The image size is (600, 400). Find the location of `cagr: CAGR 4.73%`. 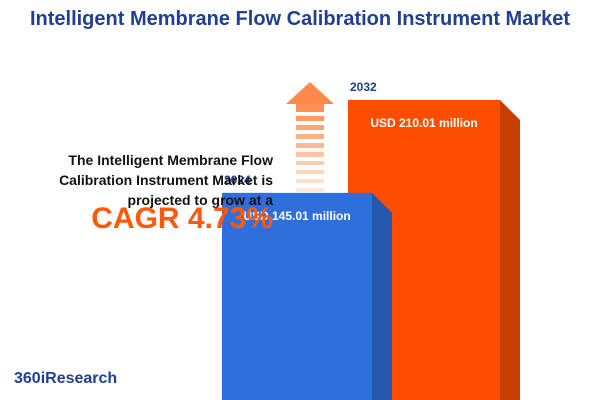

cagr: CAGR 4.73% is located at coordinates (182, 218).